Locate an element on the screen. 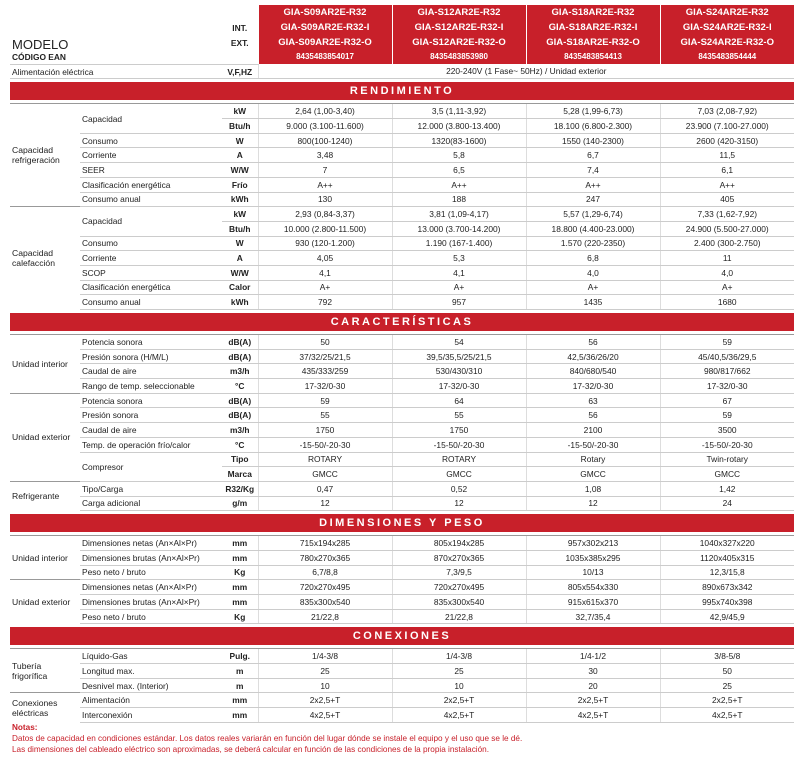 Image resolution: width=810 pixels, height=757 pixels. table-row: Desnivel max. (Interior) m 10 10 20 25 is located at coordinates (402, 686).